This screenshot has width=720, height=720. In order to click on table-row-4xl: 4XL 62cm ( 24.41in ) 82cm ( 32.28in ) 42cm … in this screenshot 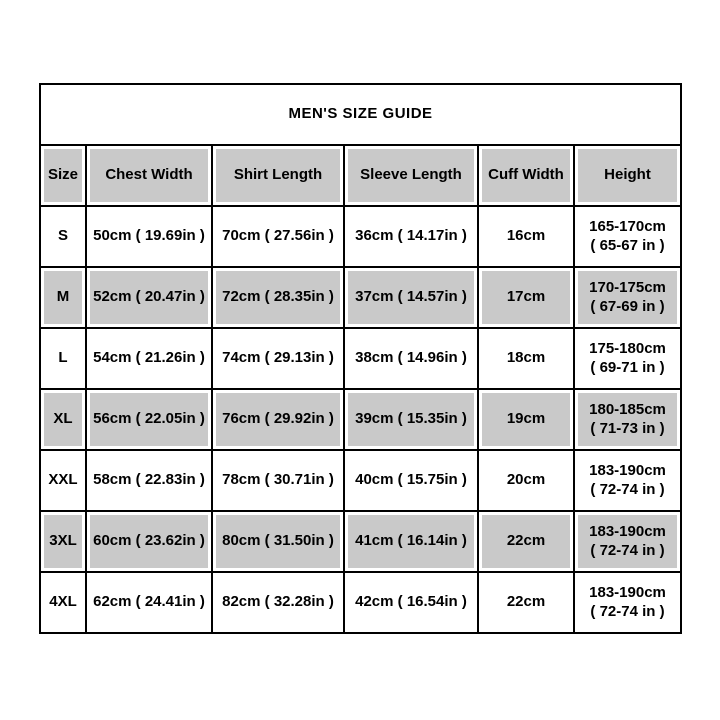, I will do `click(361, 602)`.